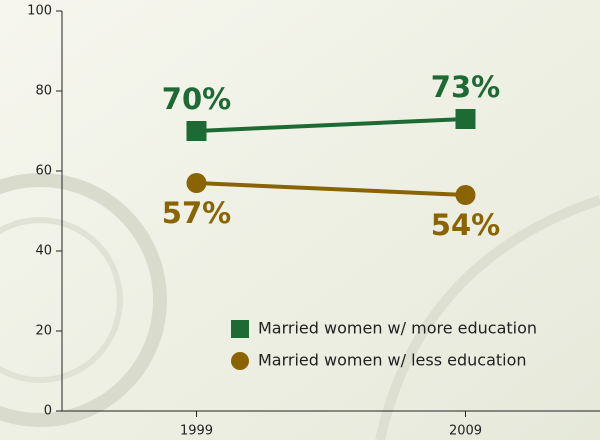  I want to click on data-label: 73%, so click(465, 87).